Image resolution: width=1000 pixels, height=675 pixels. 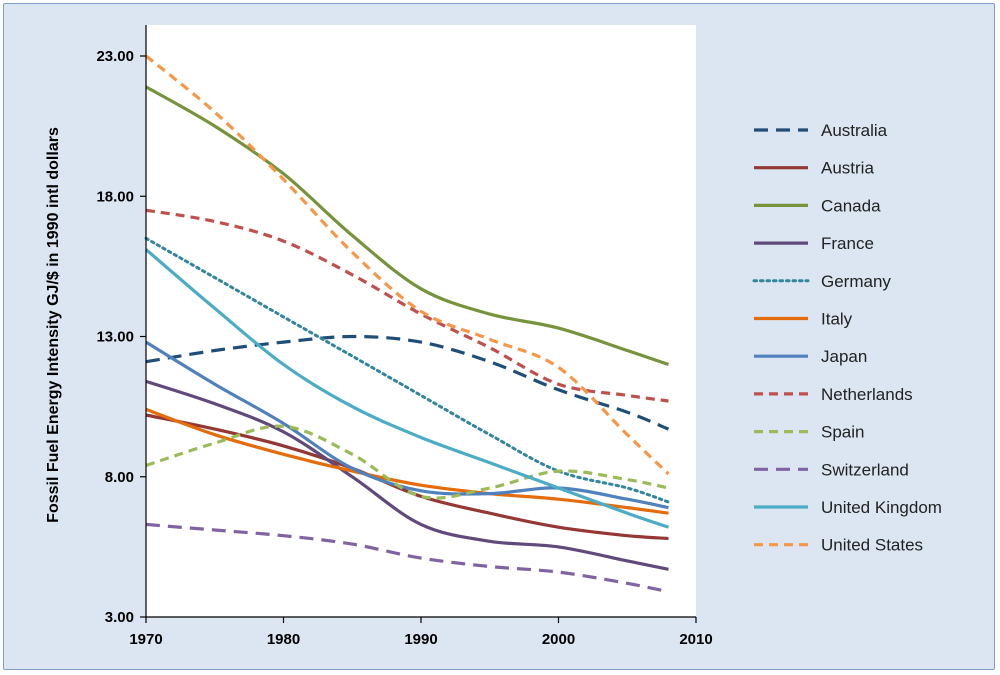 What do you see at coordinates (847, 168) in the screenshot?
I see `legend-label-austria: Austria` at bounding box center [847, 168].